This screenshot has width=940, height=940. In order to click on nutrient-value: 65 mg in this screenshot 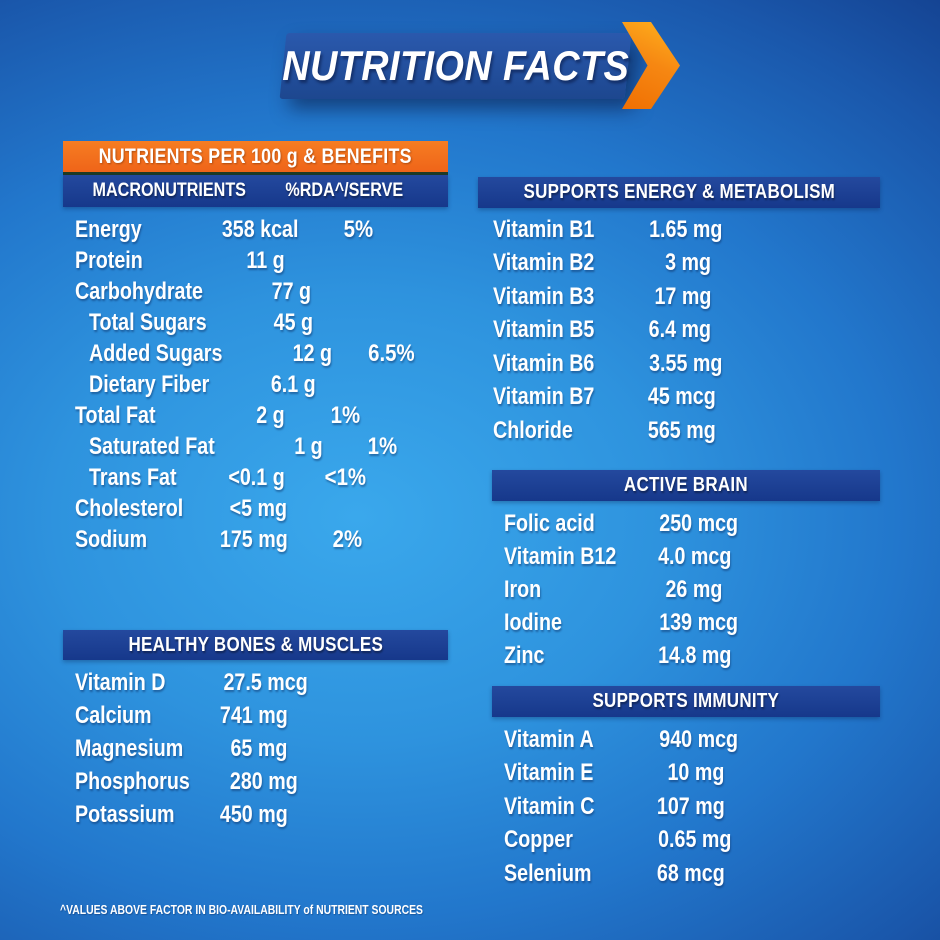, I will do `click(259, 748)`.